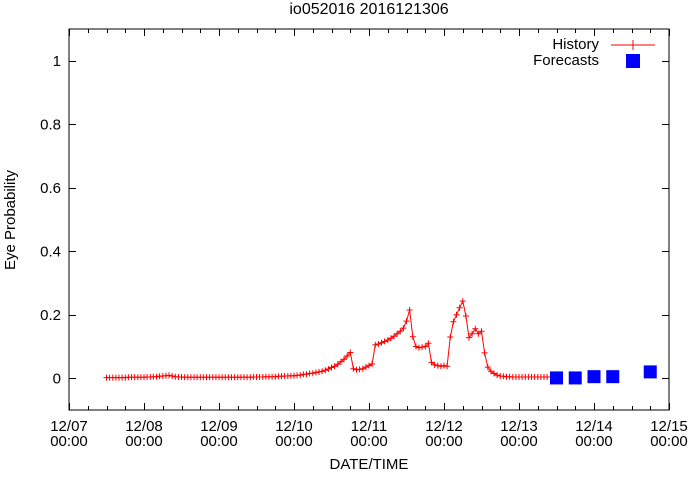 The width and height of the screenshot is (690, 482). I want to click on legend-item-forecasts: Forecasts, so click(595, 61).